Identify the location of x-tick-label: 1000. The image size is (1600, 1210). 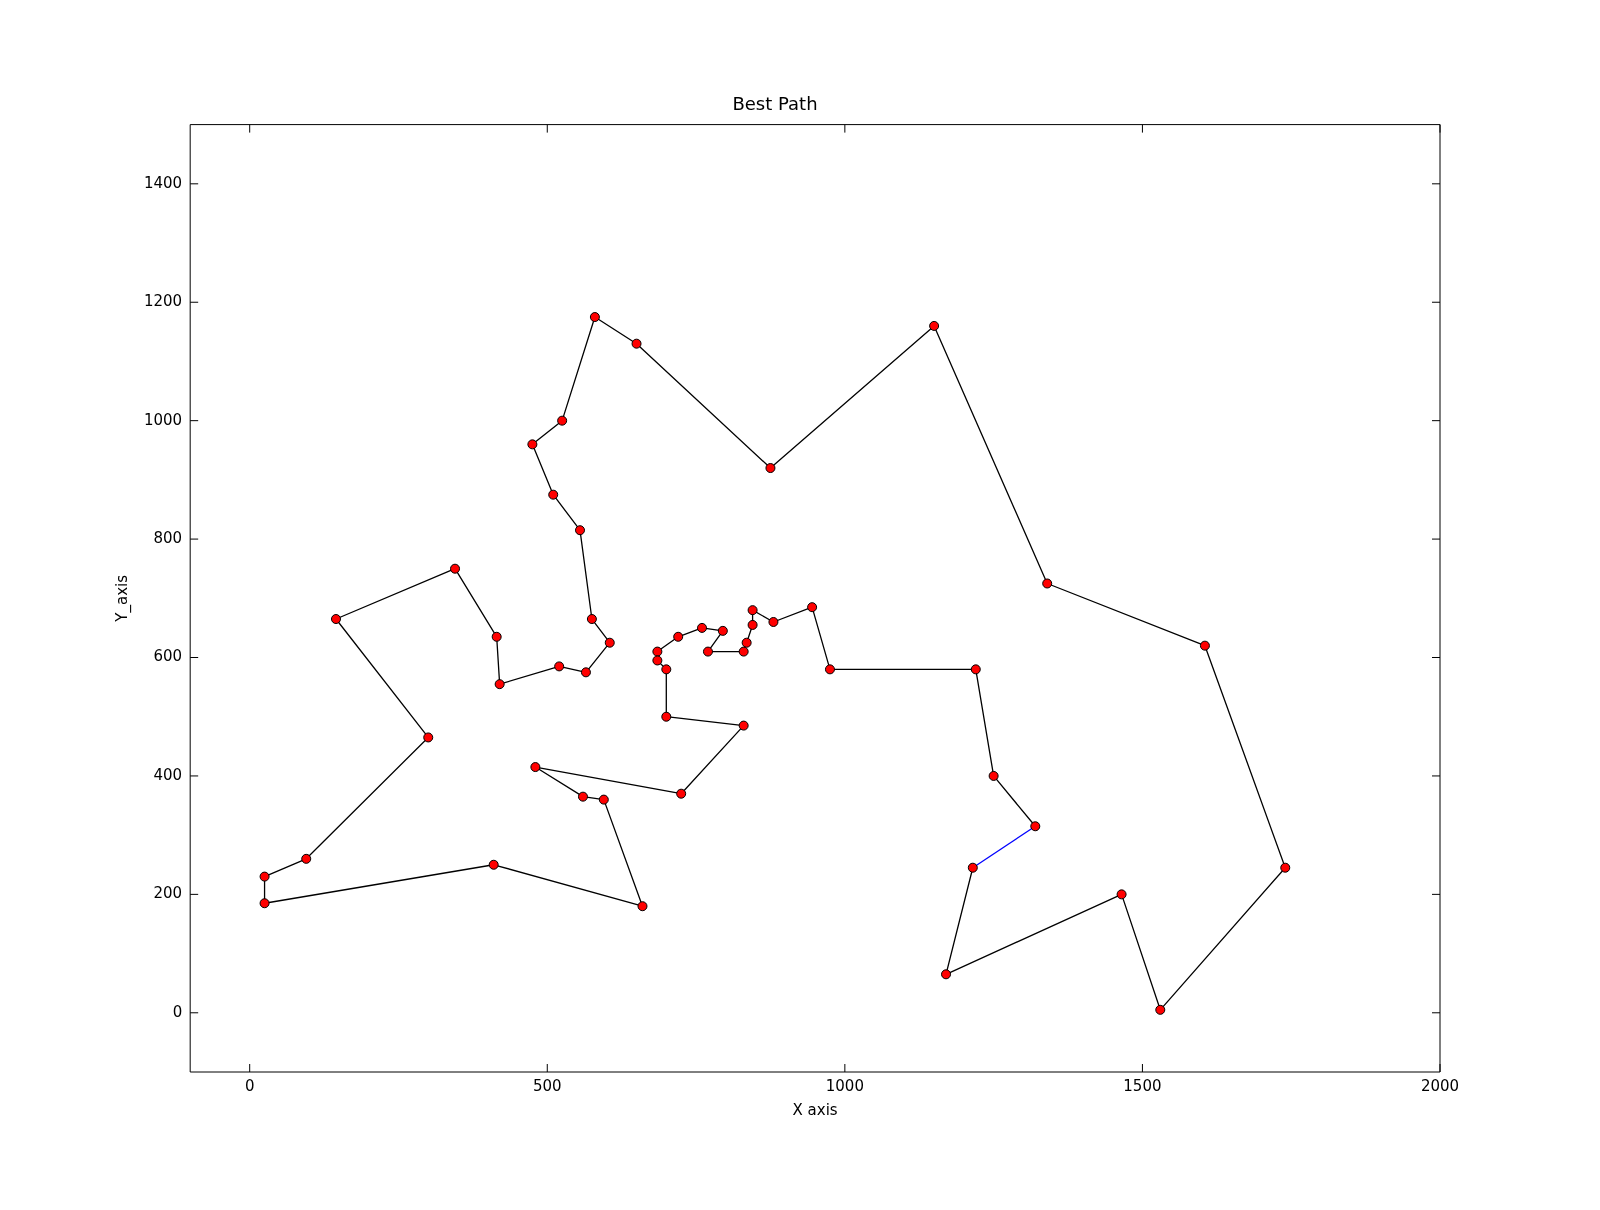
(844, 1085).